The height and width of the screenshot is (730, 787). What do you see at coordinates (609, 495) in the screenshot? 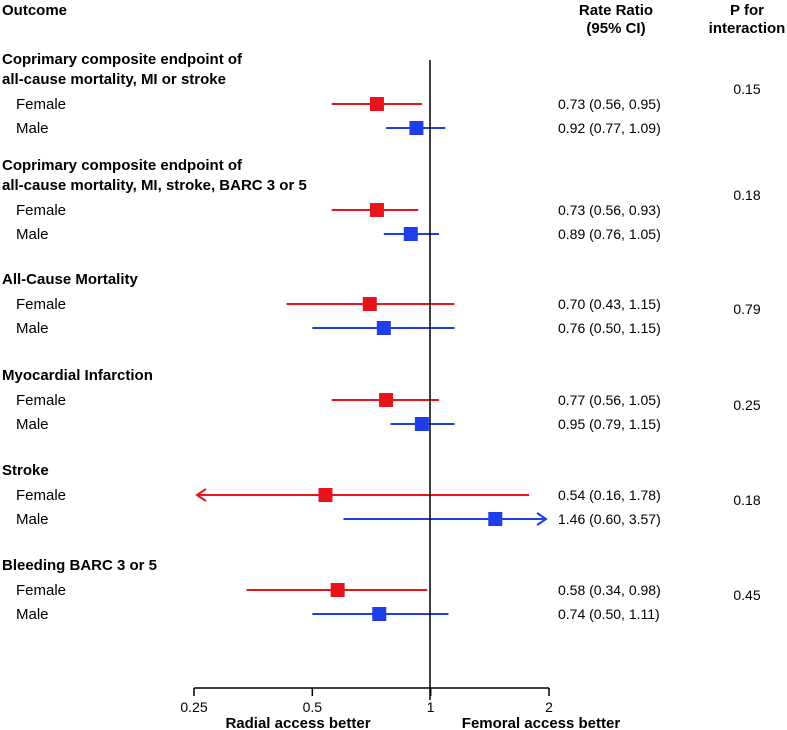
I see `ci-text-female: 0.54 (0.16, 1.78)` at bounding box center [609, 495].